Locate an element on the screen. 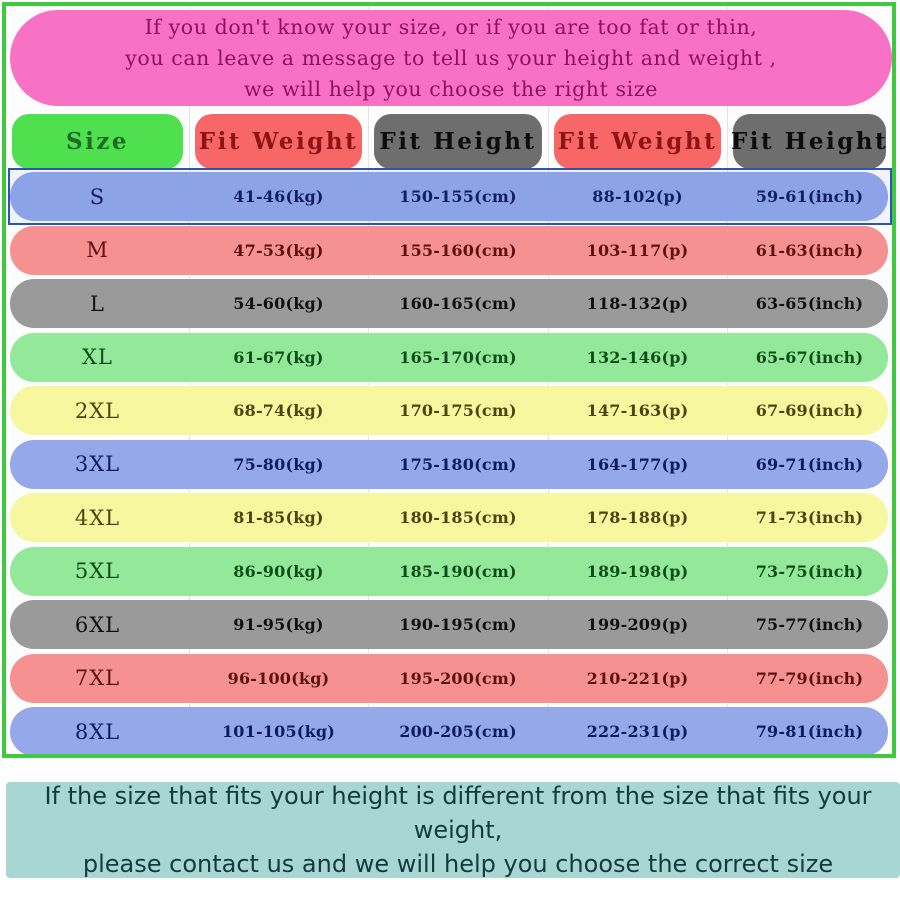  cell-fit_height_in: 59-61(inch) is located at coordinates (809, 197).